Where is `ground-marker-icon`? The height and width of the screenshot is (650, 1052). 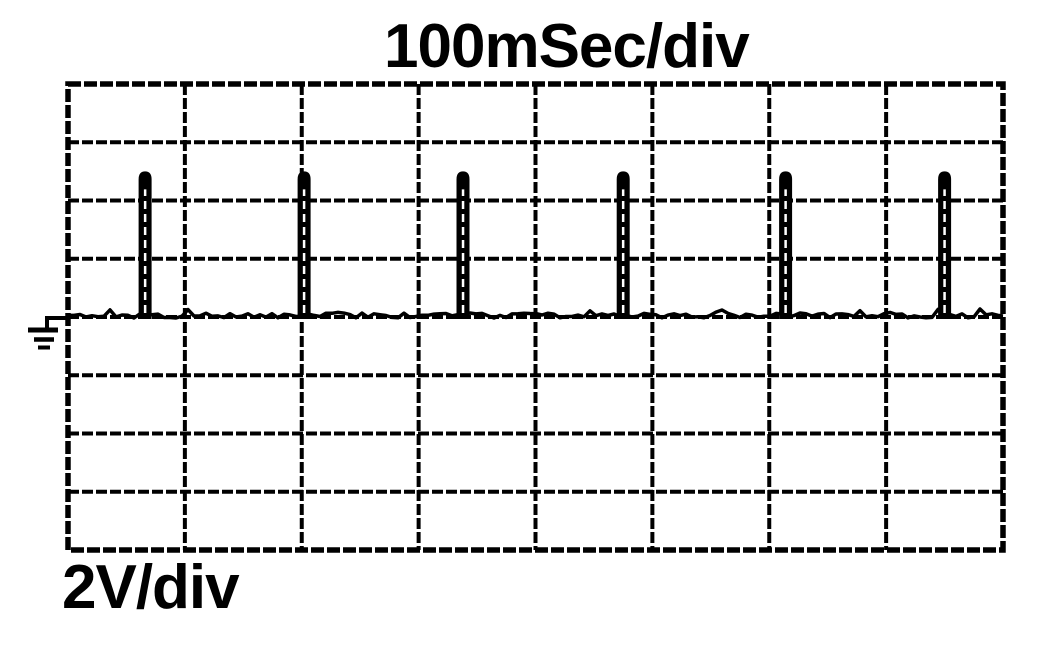
ground-marker-icon is located at coordinates (49, 333).